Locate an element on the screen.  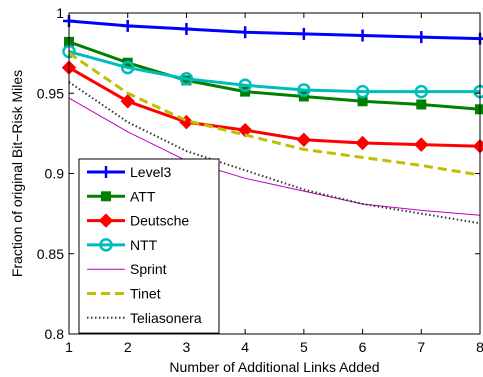
y-tick-label: 0.9 is located at coordinates (55, 174).